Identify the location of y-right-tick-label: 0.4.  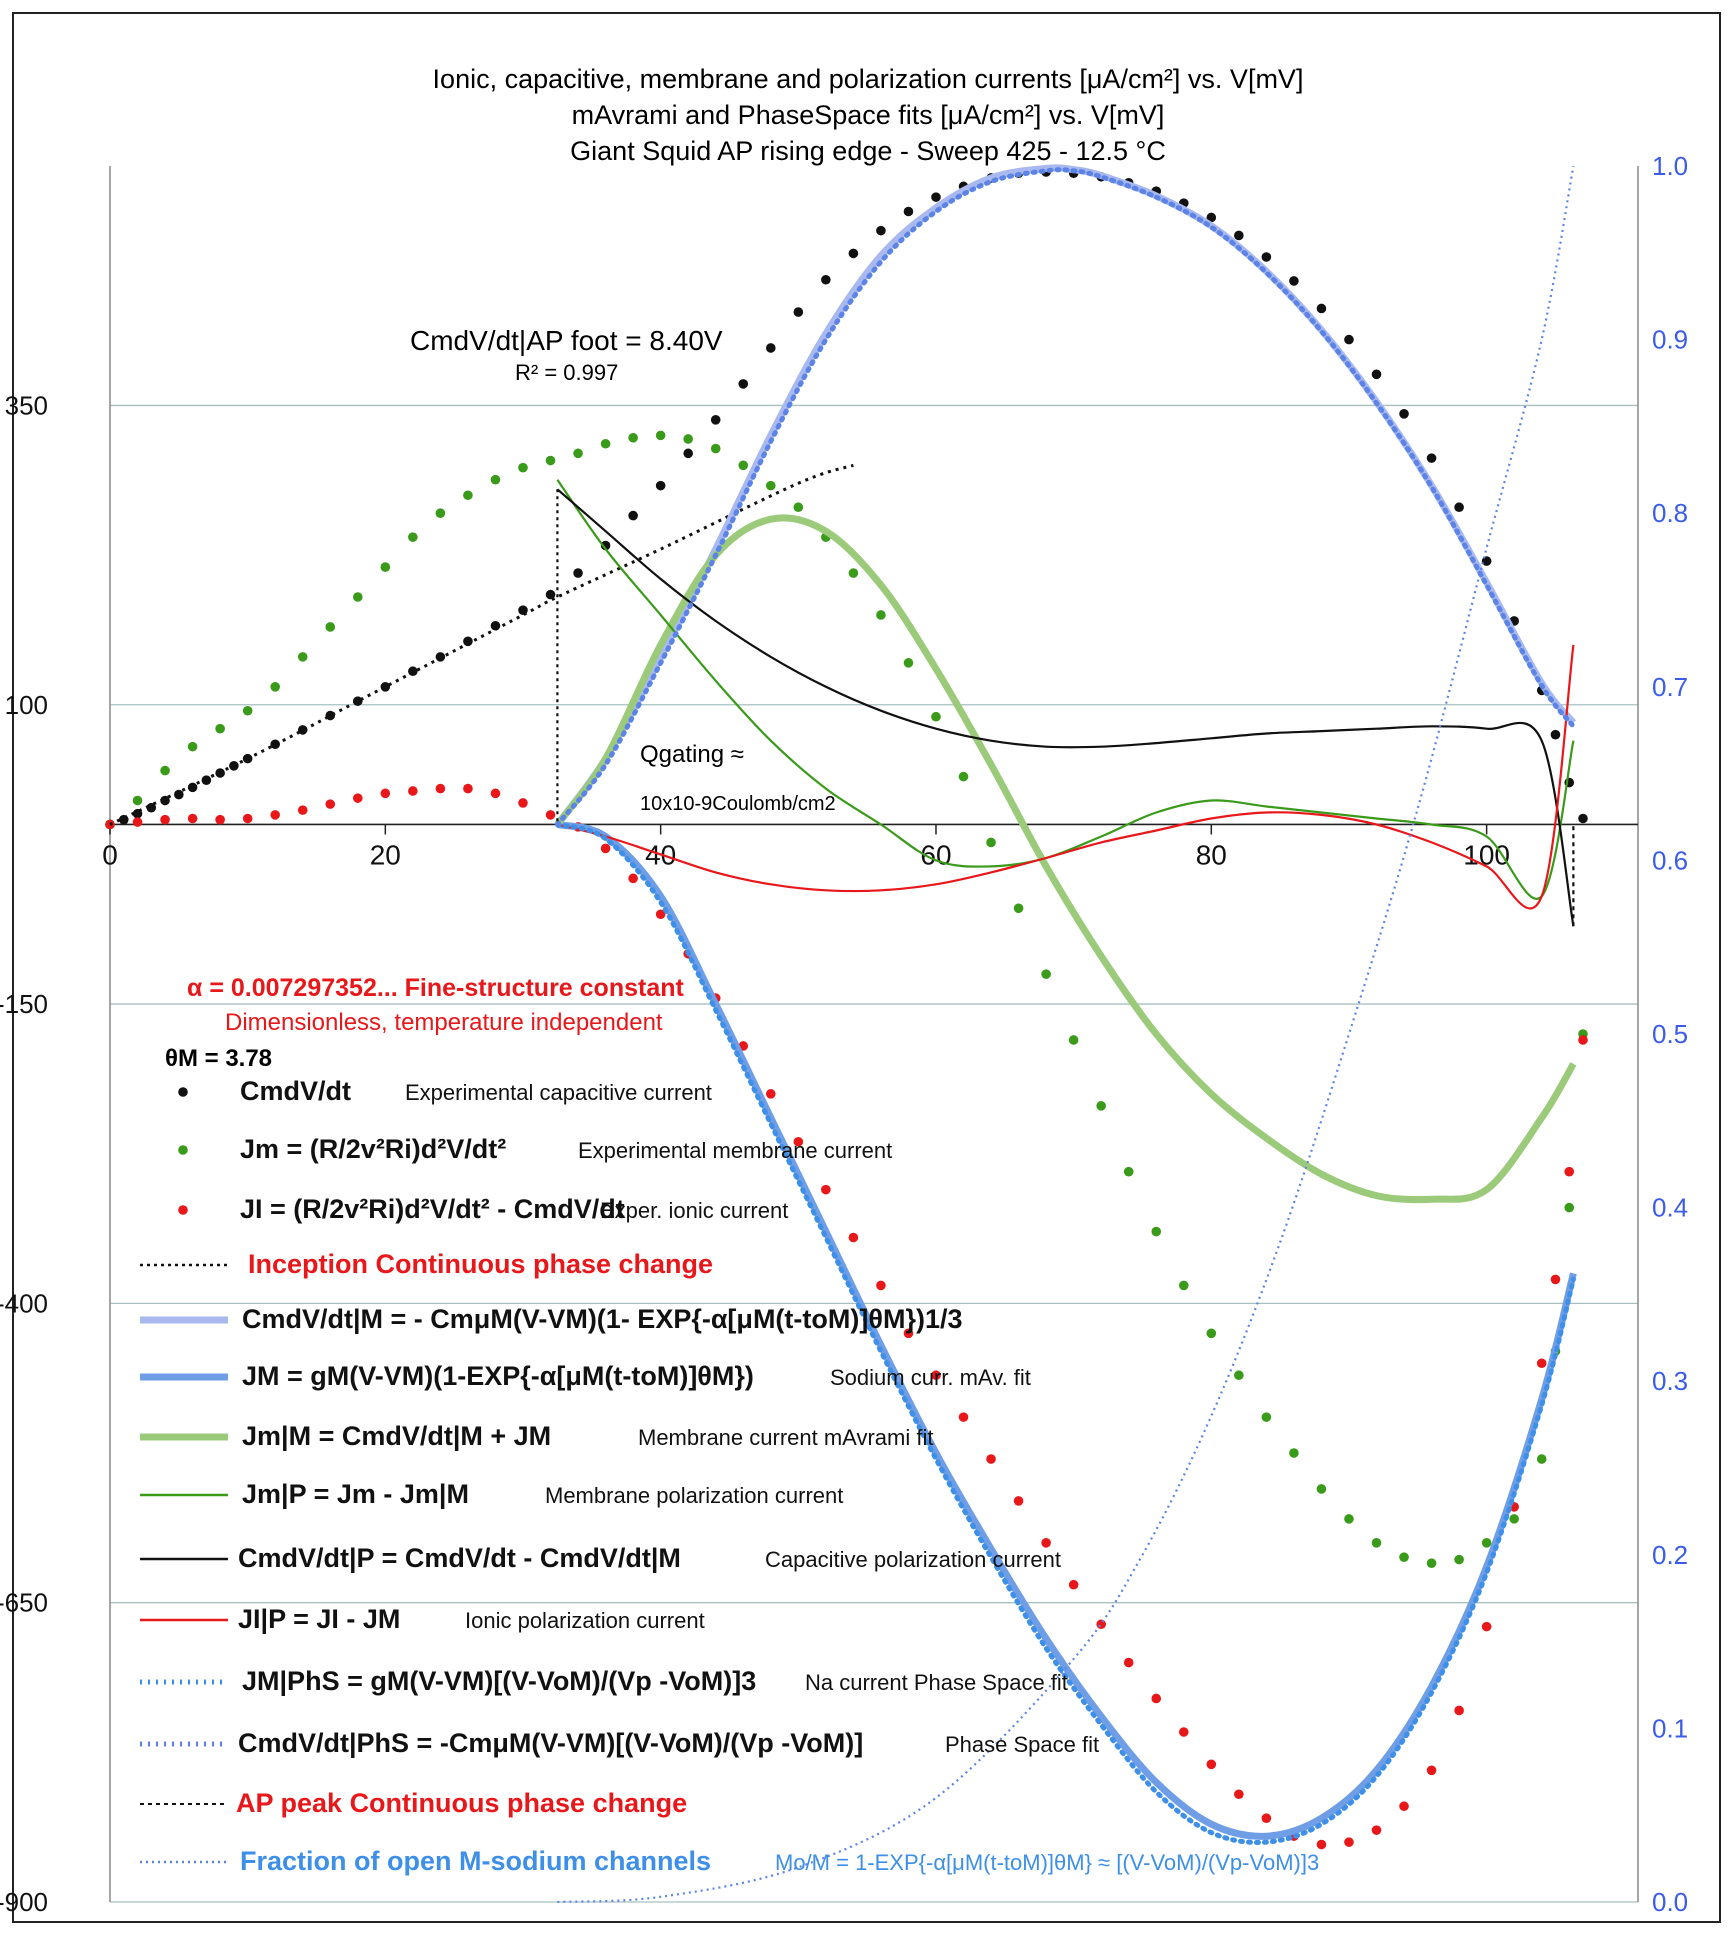
(1670, 1208).